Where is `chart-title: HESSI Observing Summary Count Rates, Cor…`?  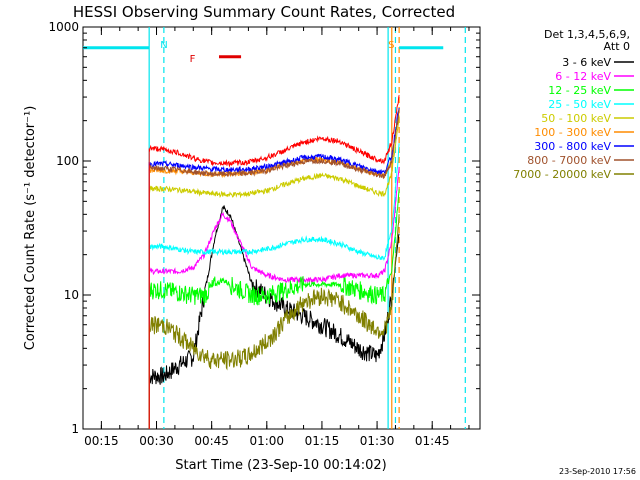
chart-title: HESSI Observing Summary Count Rates, Cor… is located at coordinates (264, 12).